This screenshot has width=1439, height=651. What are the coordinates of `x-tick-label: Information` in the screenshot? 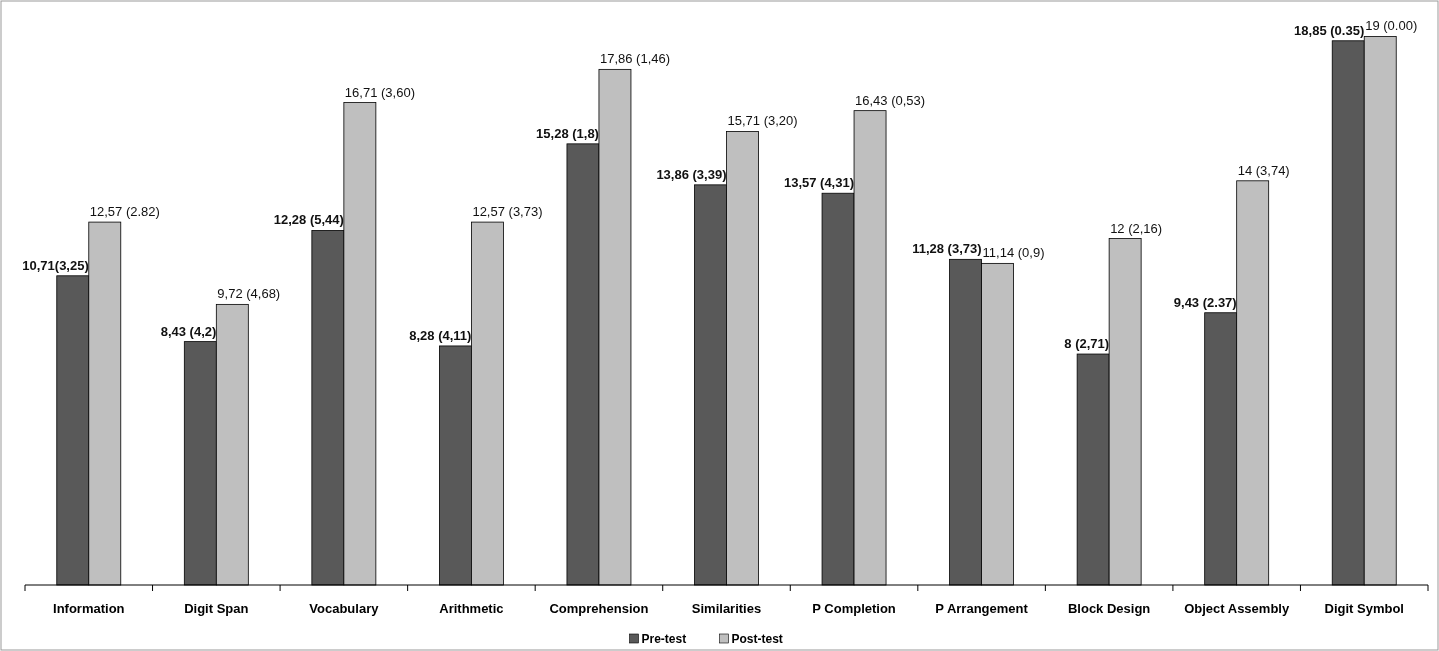 It's located at (89, 608).